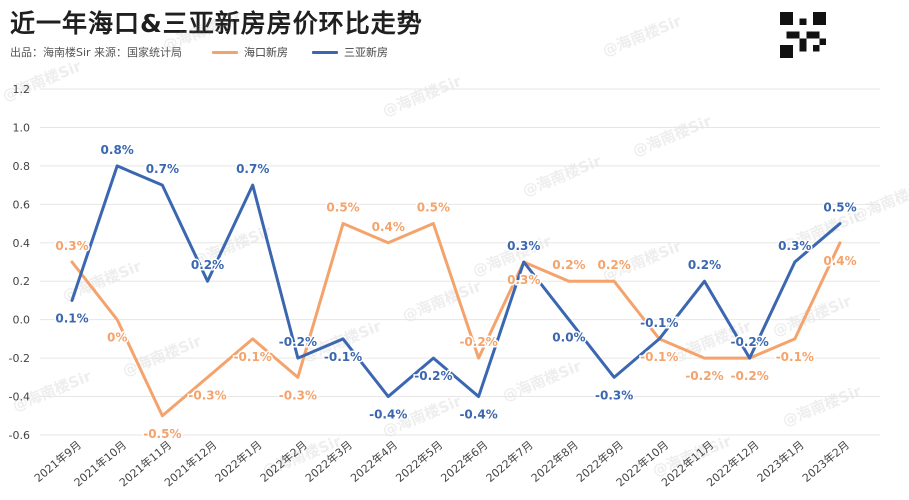 The image size is (909, 500). Describe the element at coordinates (825, 461) in the screenshot. I see `x-tick-label: 2023年2月` at that location.